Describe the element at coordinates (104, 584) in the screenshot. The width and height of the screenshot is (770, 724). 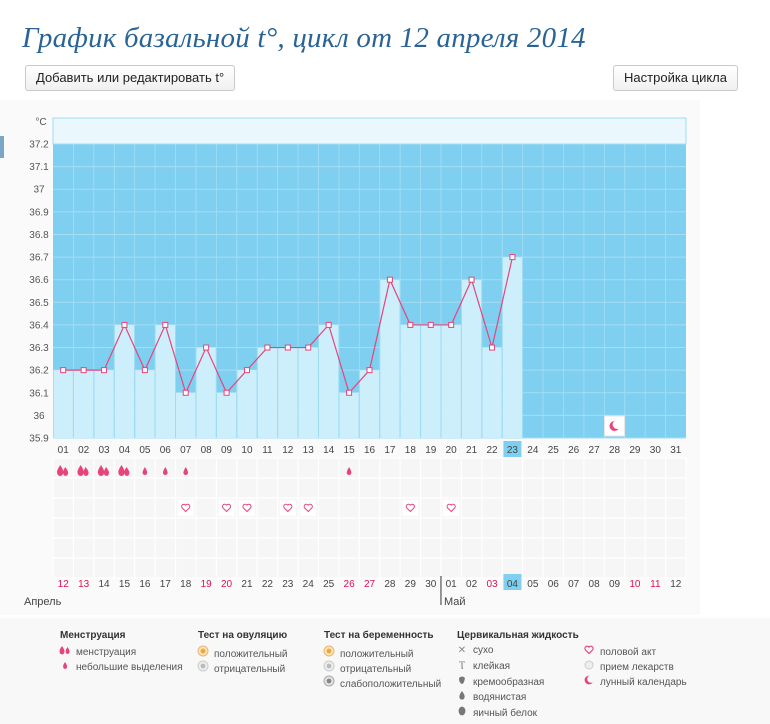
I see `date-label: 14` at that location.